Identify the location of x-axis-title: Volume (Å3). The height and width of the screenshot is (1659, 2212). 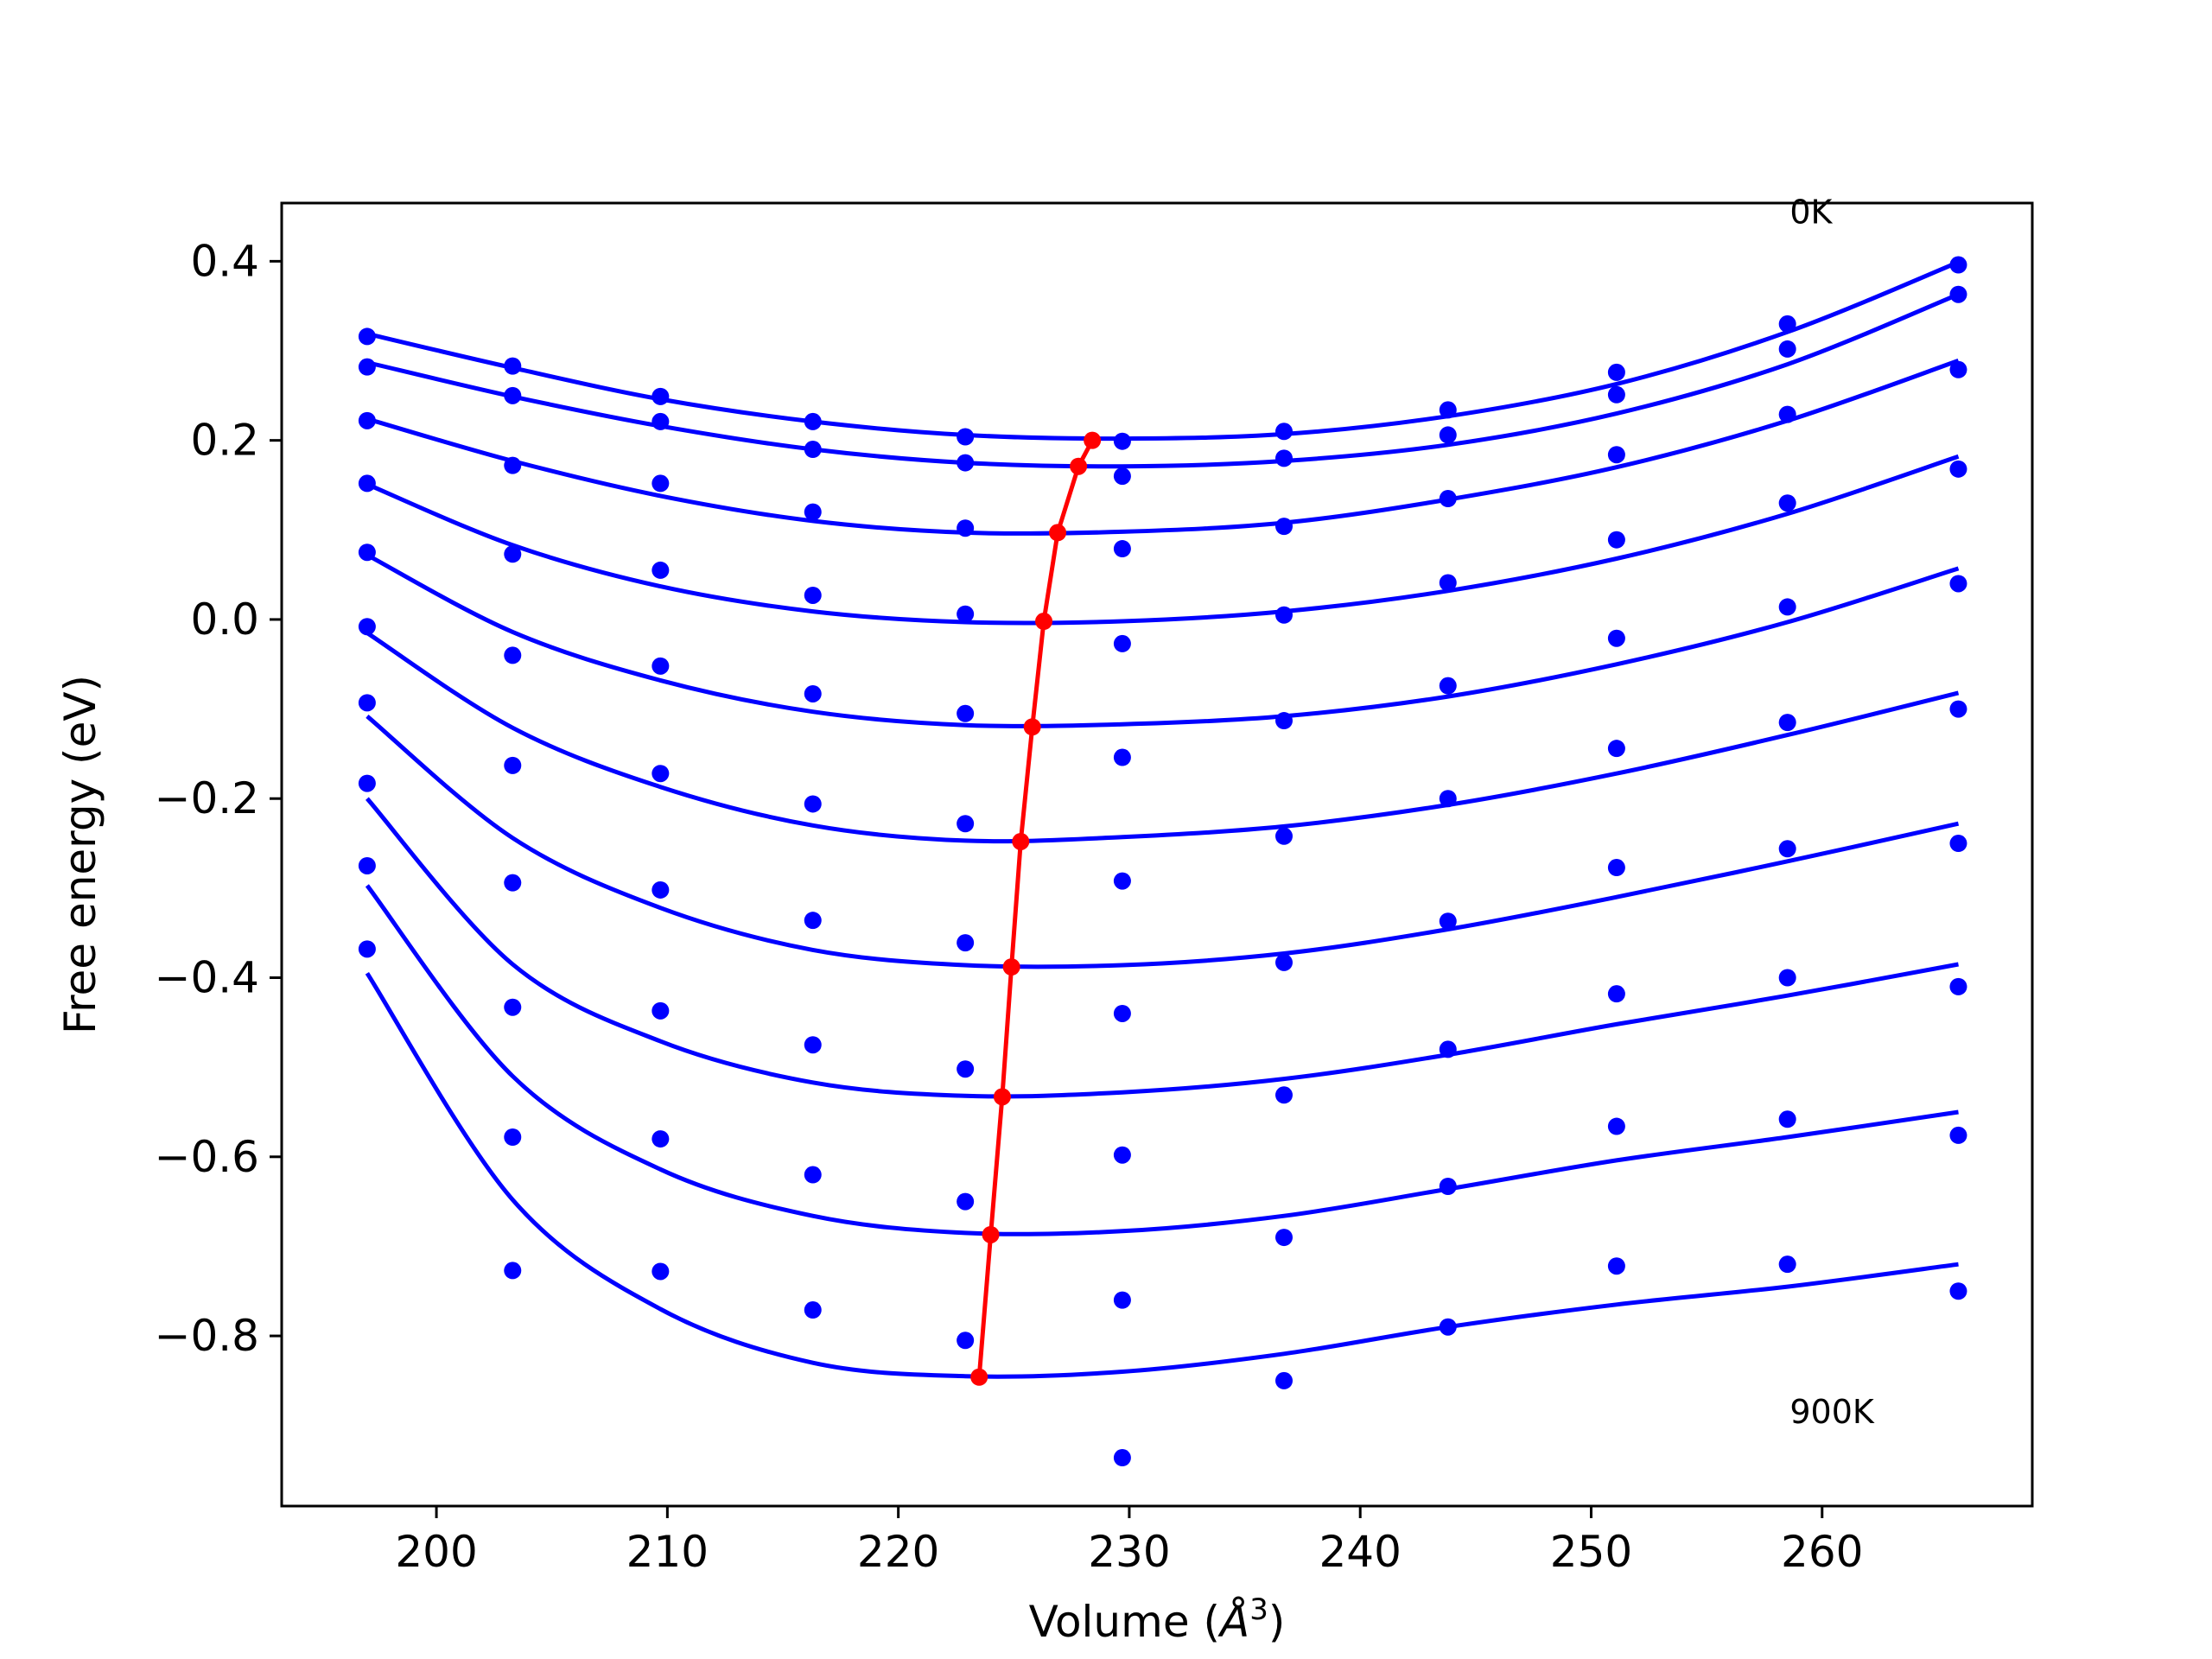
(1157, 1619).